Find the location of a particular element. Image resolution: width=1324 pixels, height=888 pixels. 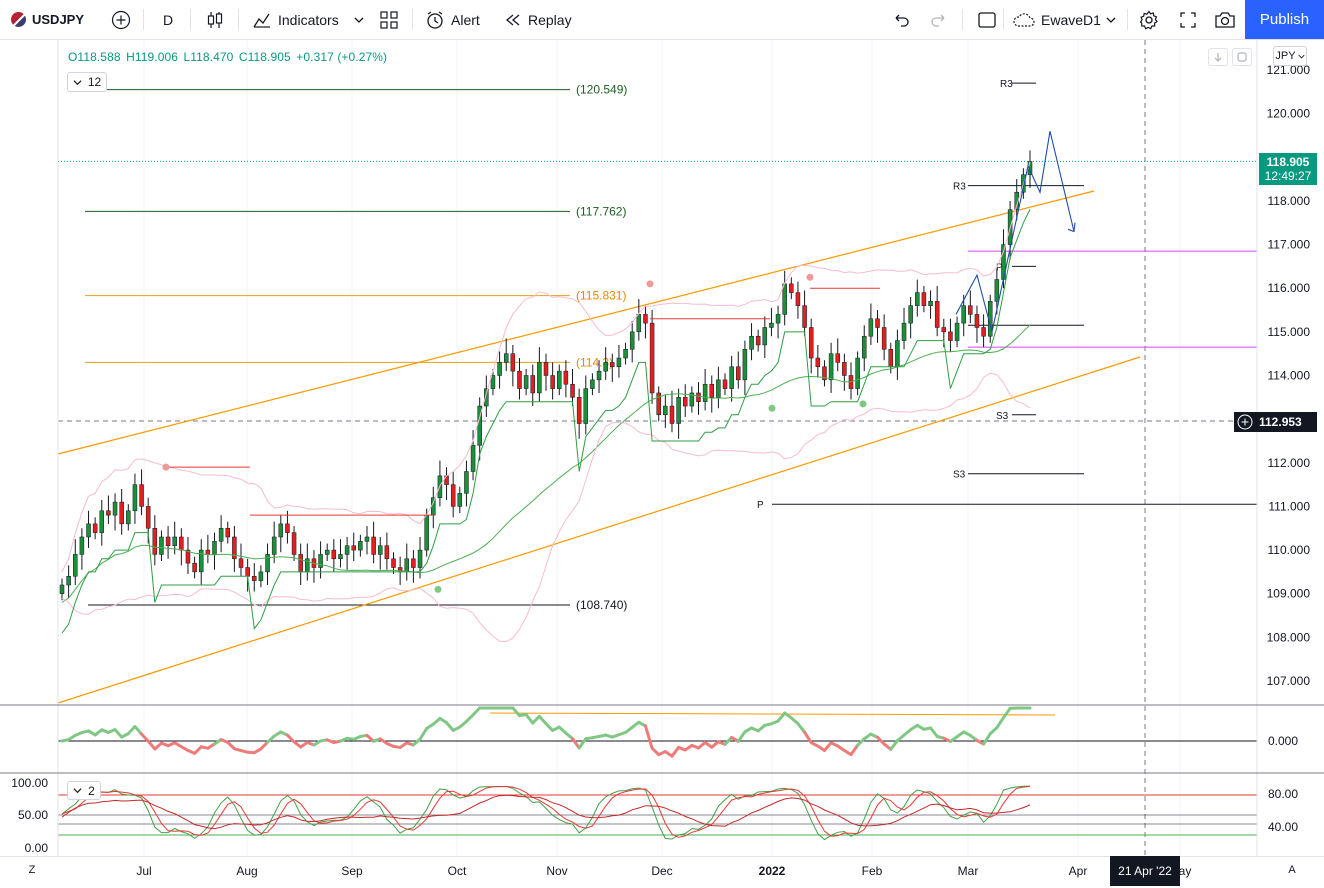

pivot-label: R3 is located at coordinates (959, 187).